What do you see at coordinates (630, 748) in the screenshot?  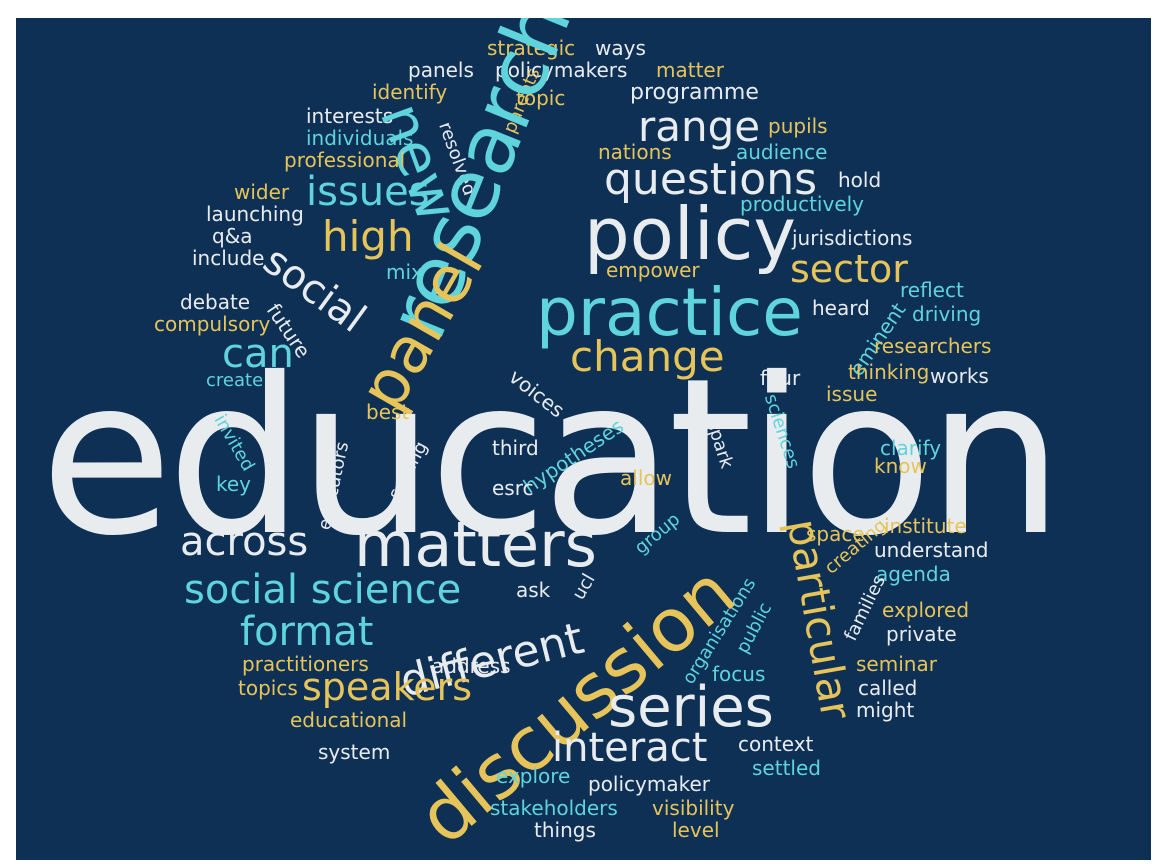 I see `word: interact` at bounding box center [630, 748].